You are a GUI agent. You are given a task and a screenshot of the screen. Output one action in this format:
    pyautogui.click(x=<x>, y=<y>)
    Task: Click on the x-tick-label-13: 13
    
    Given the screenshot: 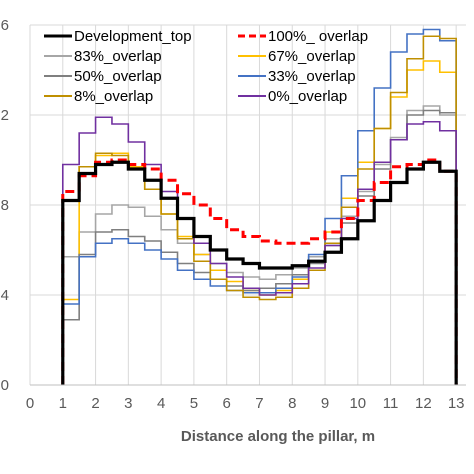 What is the action you would take?
    pyautogui.click(x=456, y=403)
    